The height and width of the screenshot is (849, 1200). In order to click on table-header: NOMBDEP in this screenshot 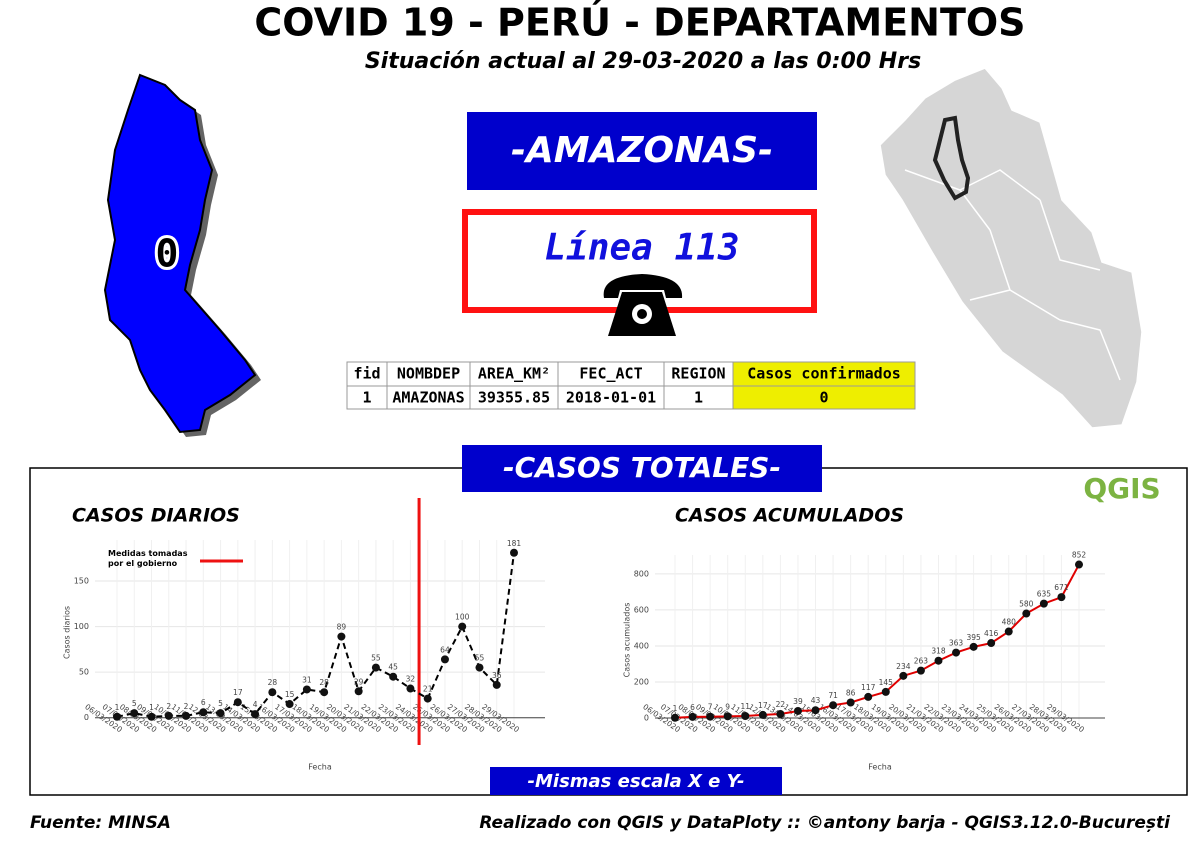, I will do `click(428, 374)`.